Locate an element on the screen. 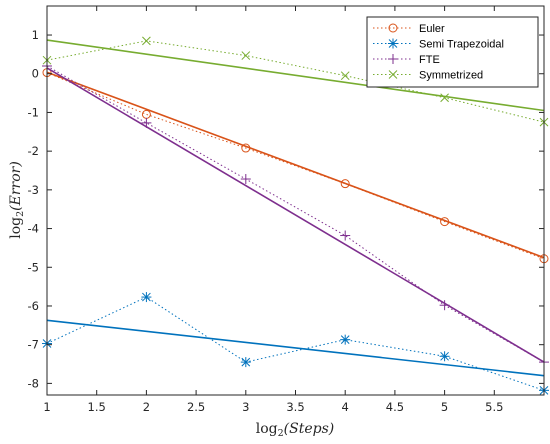  y-tick-label: -5 is located at coordinates (33, 267).